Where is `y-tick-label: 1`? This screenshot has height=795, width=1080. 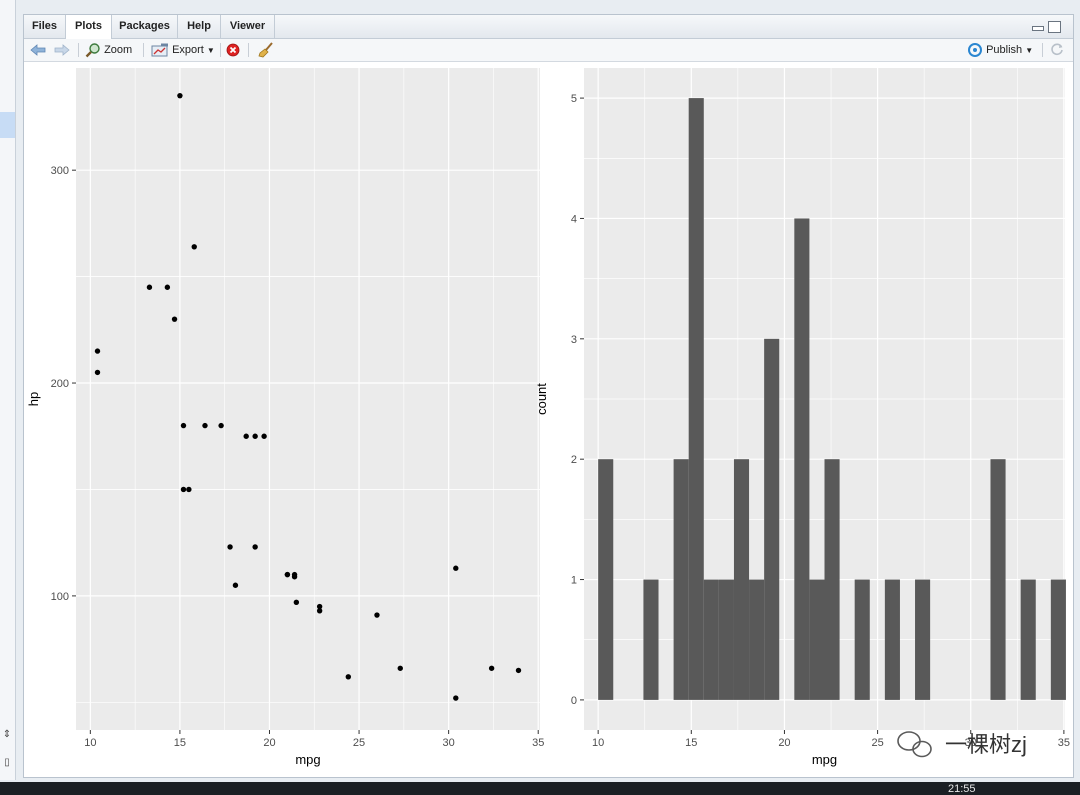 y-tick-label: 1 is located at coordinates (574, 581).